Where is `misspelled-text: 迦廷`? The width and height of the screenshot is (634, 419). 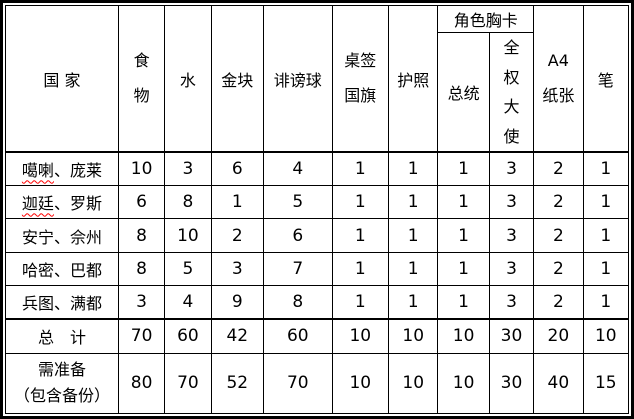
misspelled-text: 迦廷 is located at coordinates (37, 204).